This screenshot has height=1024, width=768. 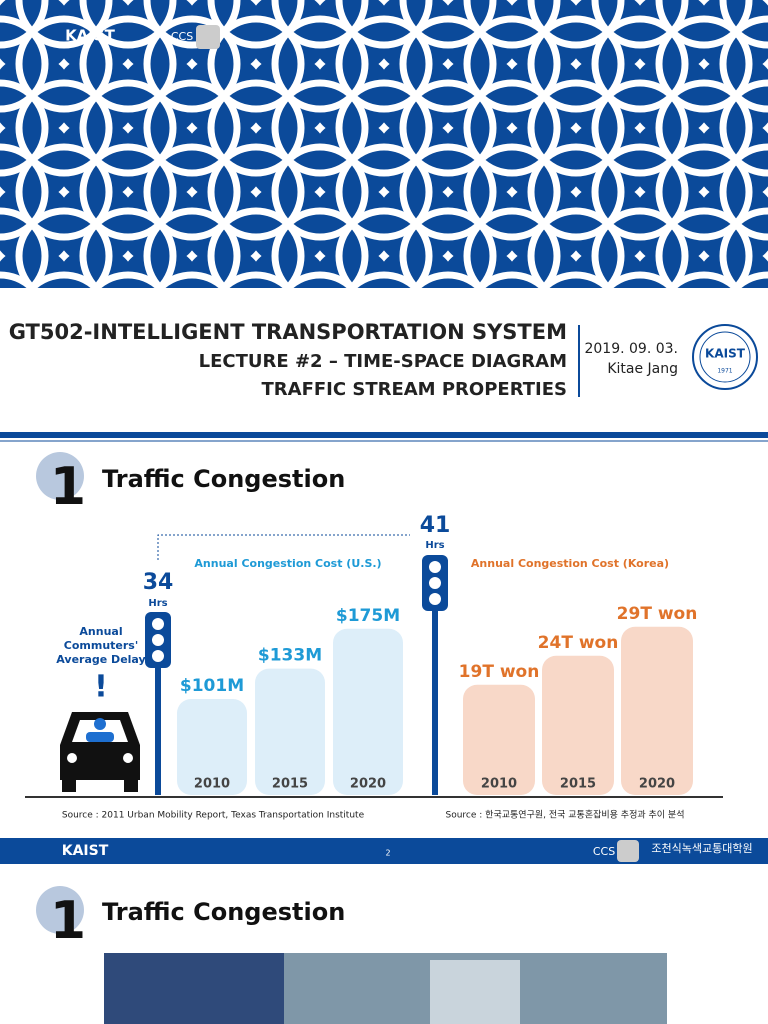 What do you see at coordinates (101, 687) in the screenshot?
I see `exclamation: !` at bounding box center [101, 687].